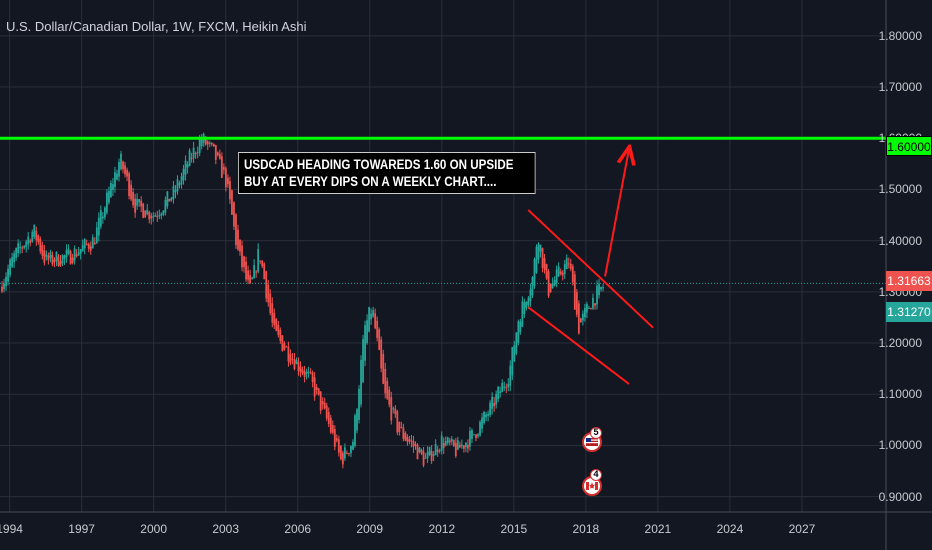 Image resolution: width=932 pixels, height=550 pixels. What do you see at coordinates (909, 281) in the screenshot?
I see `last-price-tag: 1.31663` at bounding box center [909, 281].